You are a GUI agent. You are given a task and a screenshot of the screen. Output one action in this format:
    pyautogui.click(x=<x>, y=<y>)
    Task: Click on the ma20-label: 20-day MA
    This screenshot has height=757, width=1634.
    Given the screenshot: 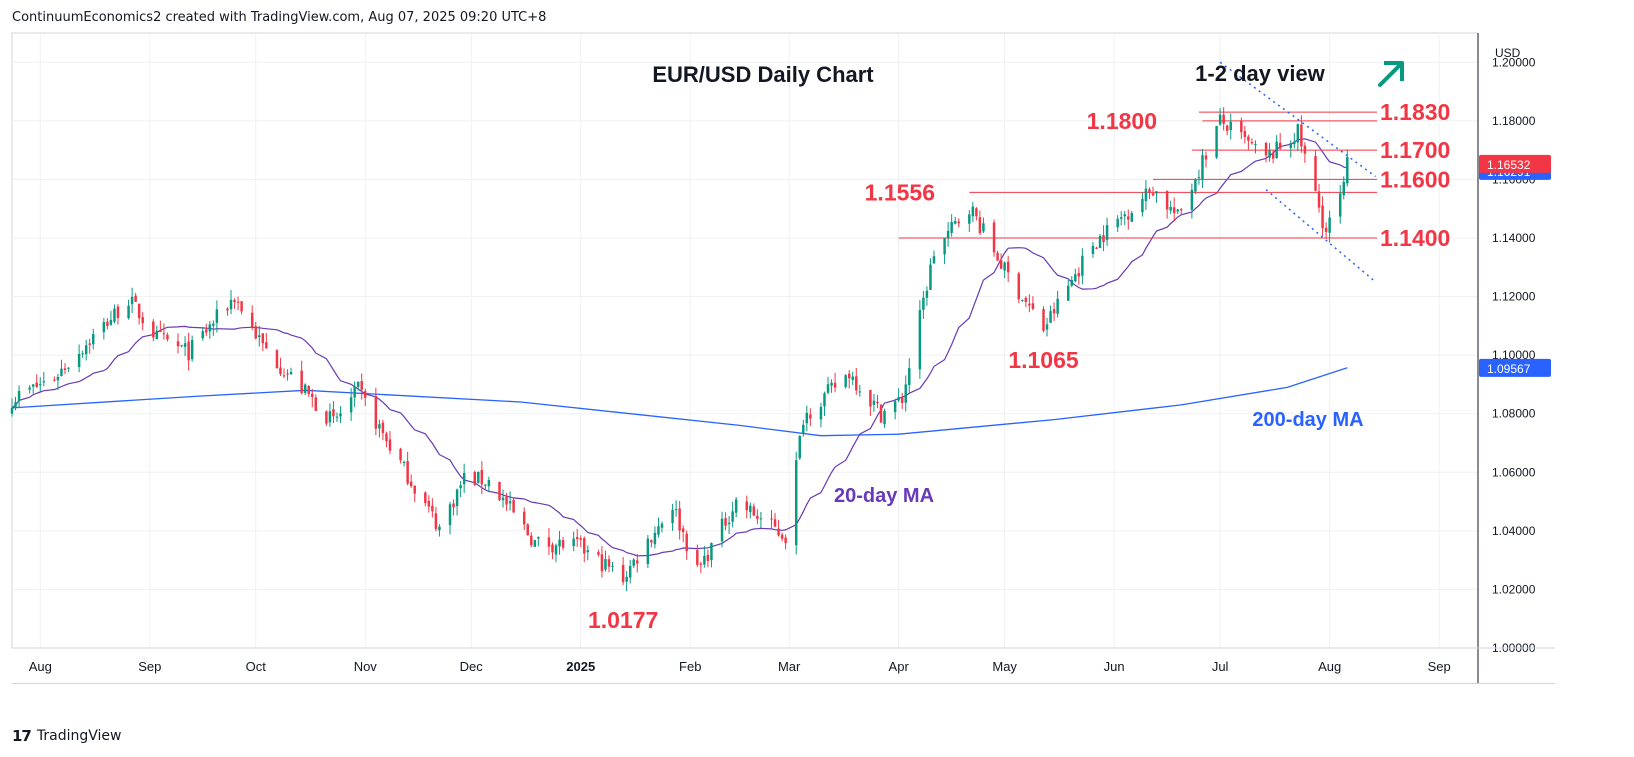 What is the action you would take?
    pyautogui.click(x=884, y=496)
    